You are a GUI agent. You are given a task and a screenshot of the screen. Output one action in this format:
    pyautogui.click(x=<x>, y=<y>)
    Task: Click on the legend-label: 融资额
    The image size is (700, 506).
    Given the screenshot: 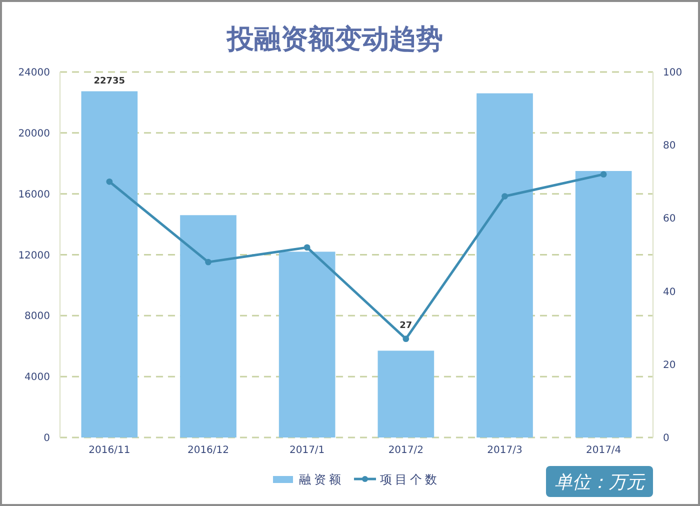 What is the action you would take?
    pyautogui.click(x=321, y=479)
    